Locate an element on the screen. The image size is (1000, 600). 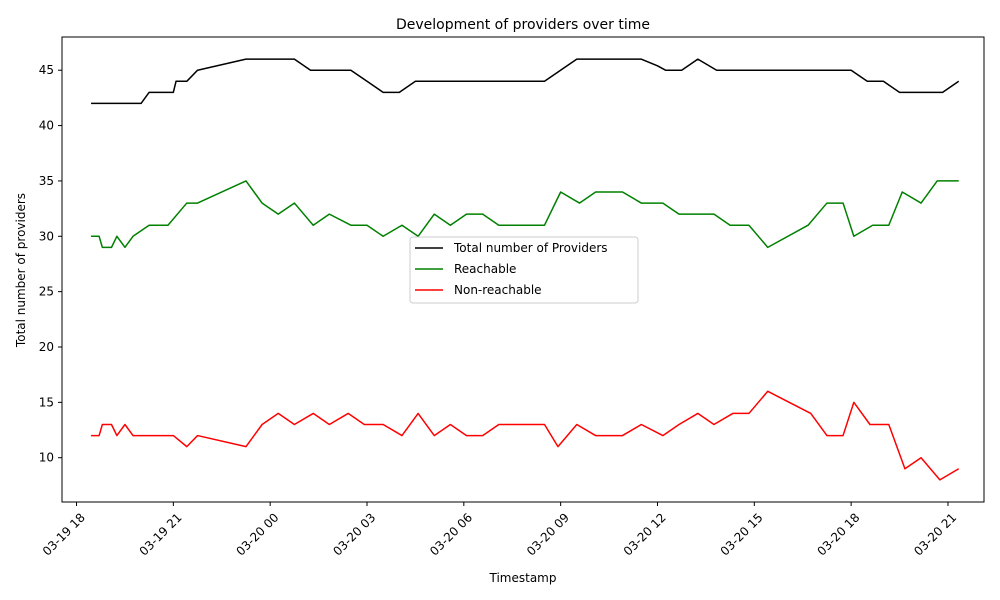
legend-box is located at coordinates (524, 270).